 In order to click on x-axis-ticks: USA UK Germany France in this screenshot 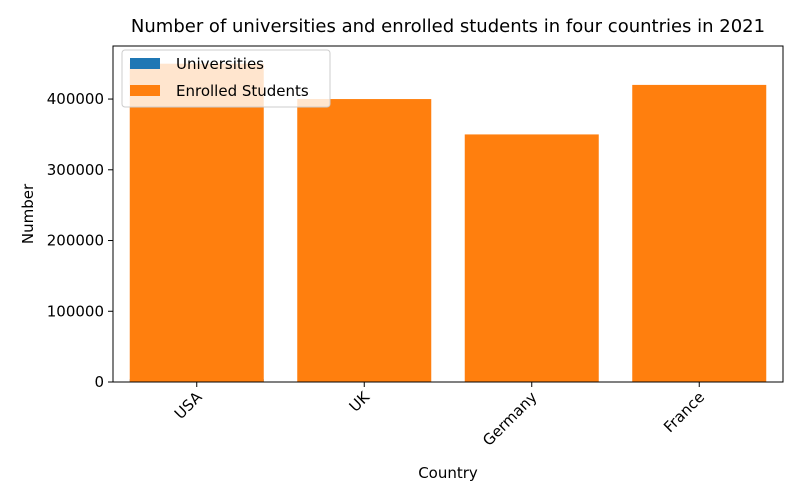, I will do `click(439, 416)`.